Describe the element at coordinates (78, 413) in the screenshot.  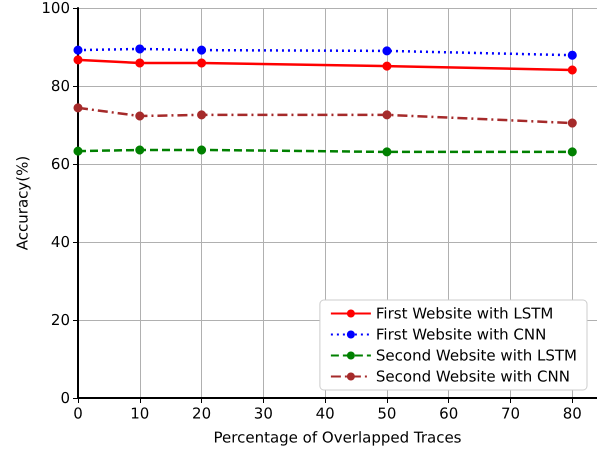
I see `x-tick-label: 0` at that location.